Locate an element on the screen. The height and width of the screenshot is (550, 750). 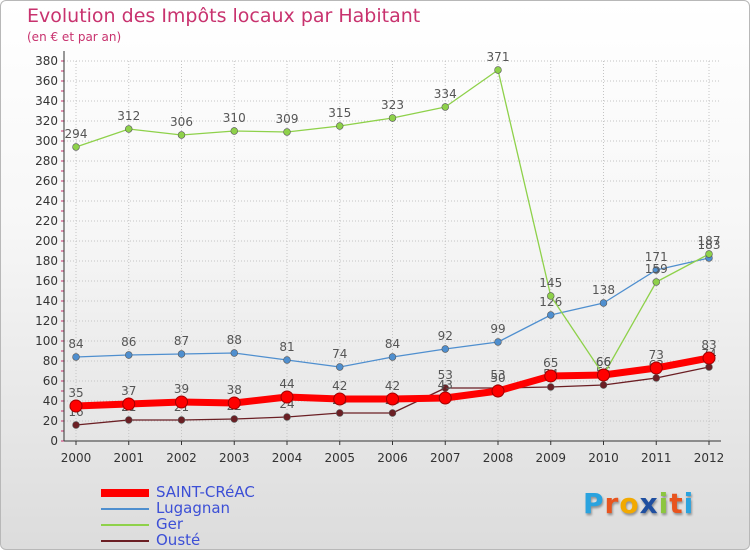
y-tick-label: 160 is located at coordinates (46, 281).